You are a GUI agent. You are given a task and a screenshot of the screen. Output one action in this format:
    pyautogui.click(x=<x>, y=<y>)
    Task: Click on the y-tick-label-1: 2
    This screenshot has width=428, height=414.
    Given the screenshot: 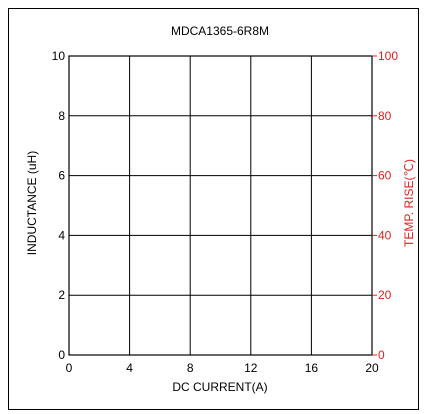 What is the action you would take?
    pyautogui.click(x=61, y=295)
    